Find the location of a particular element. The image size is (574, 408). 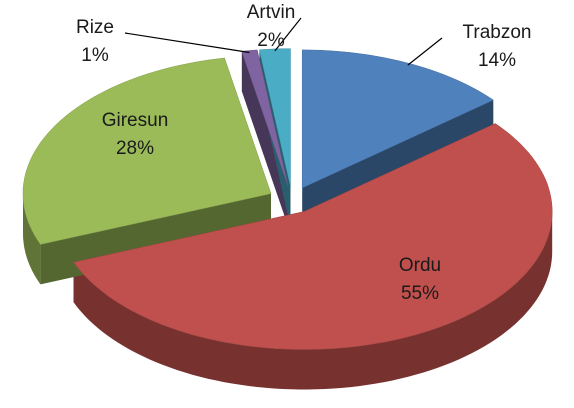

data-label-value: 2% is located at coordinates (271, 40).